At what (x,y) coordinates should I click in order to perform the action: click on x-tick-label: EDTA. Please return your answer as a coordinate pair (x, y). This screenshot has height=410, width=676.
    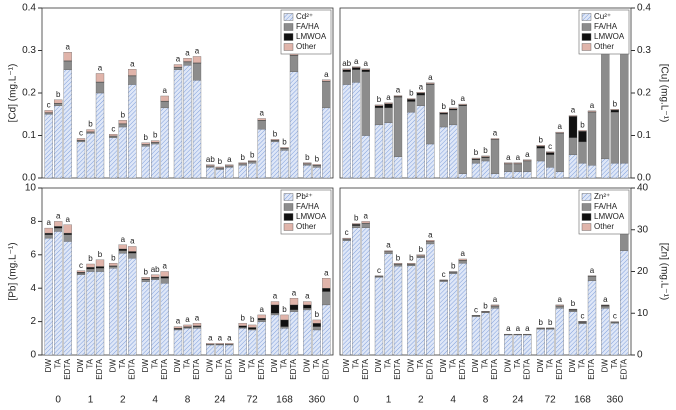
    Looking at the image, I should click on (397, 368).